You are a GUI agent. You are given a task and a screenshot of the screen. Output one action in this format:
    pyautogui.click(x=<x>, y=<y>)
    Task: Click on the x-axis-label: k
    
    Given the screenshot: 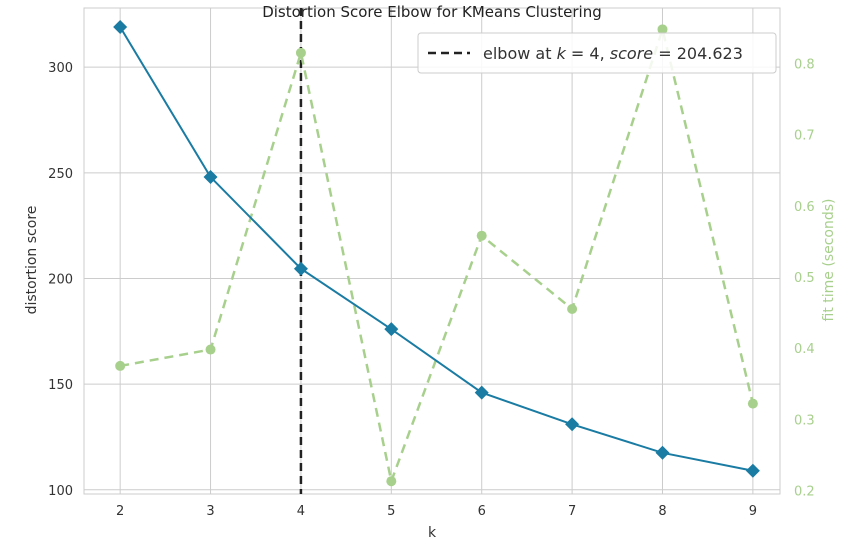 What is the action you would take?
    pyautogui.click(x=432, y=533)
    